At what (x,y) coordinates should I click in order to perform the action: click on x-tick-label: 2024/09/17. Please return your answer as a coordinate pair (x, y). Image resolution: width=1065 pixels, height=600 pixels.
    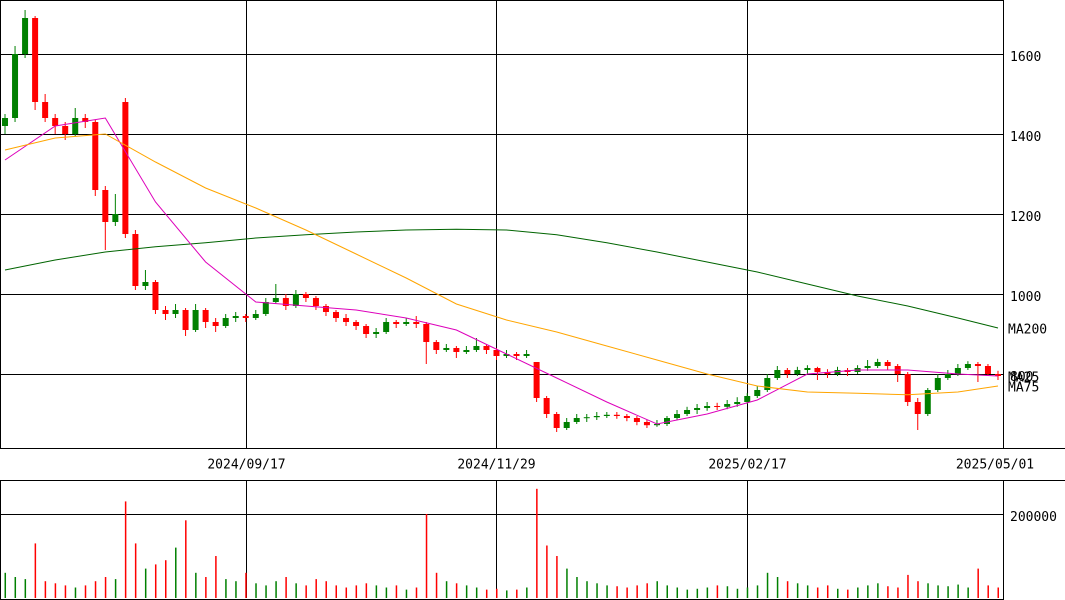
    Looking at the image, I should click on (246, 465).